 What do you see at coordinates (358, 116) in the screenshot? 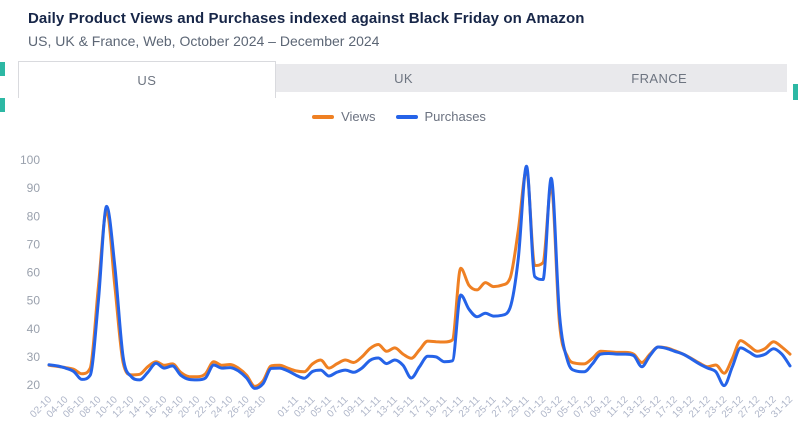
I see `legend-views-label: Views` at bounding box center [358, 116].